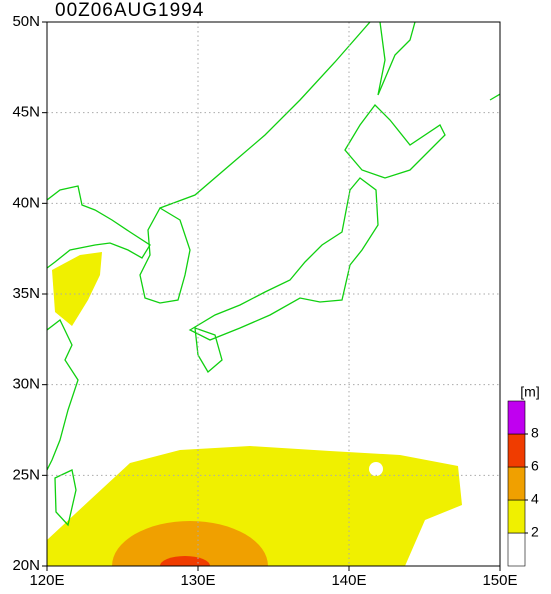 The height and width of the screenshot is (594, 551). I want to click on sakhalin, so click(396, 59).